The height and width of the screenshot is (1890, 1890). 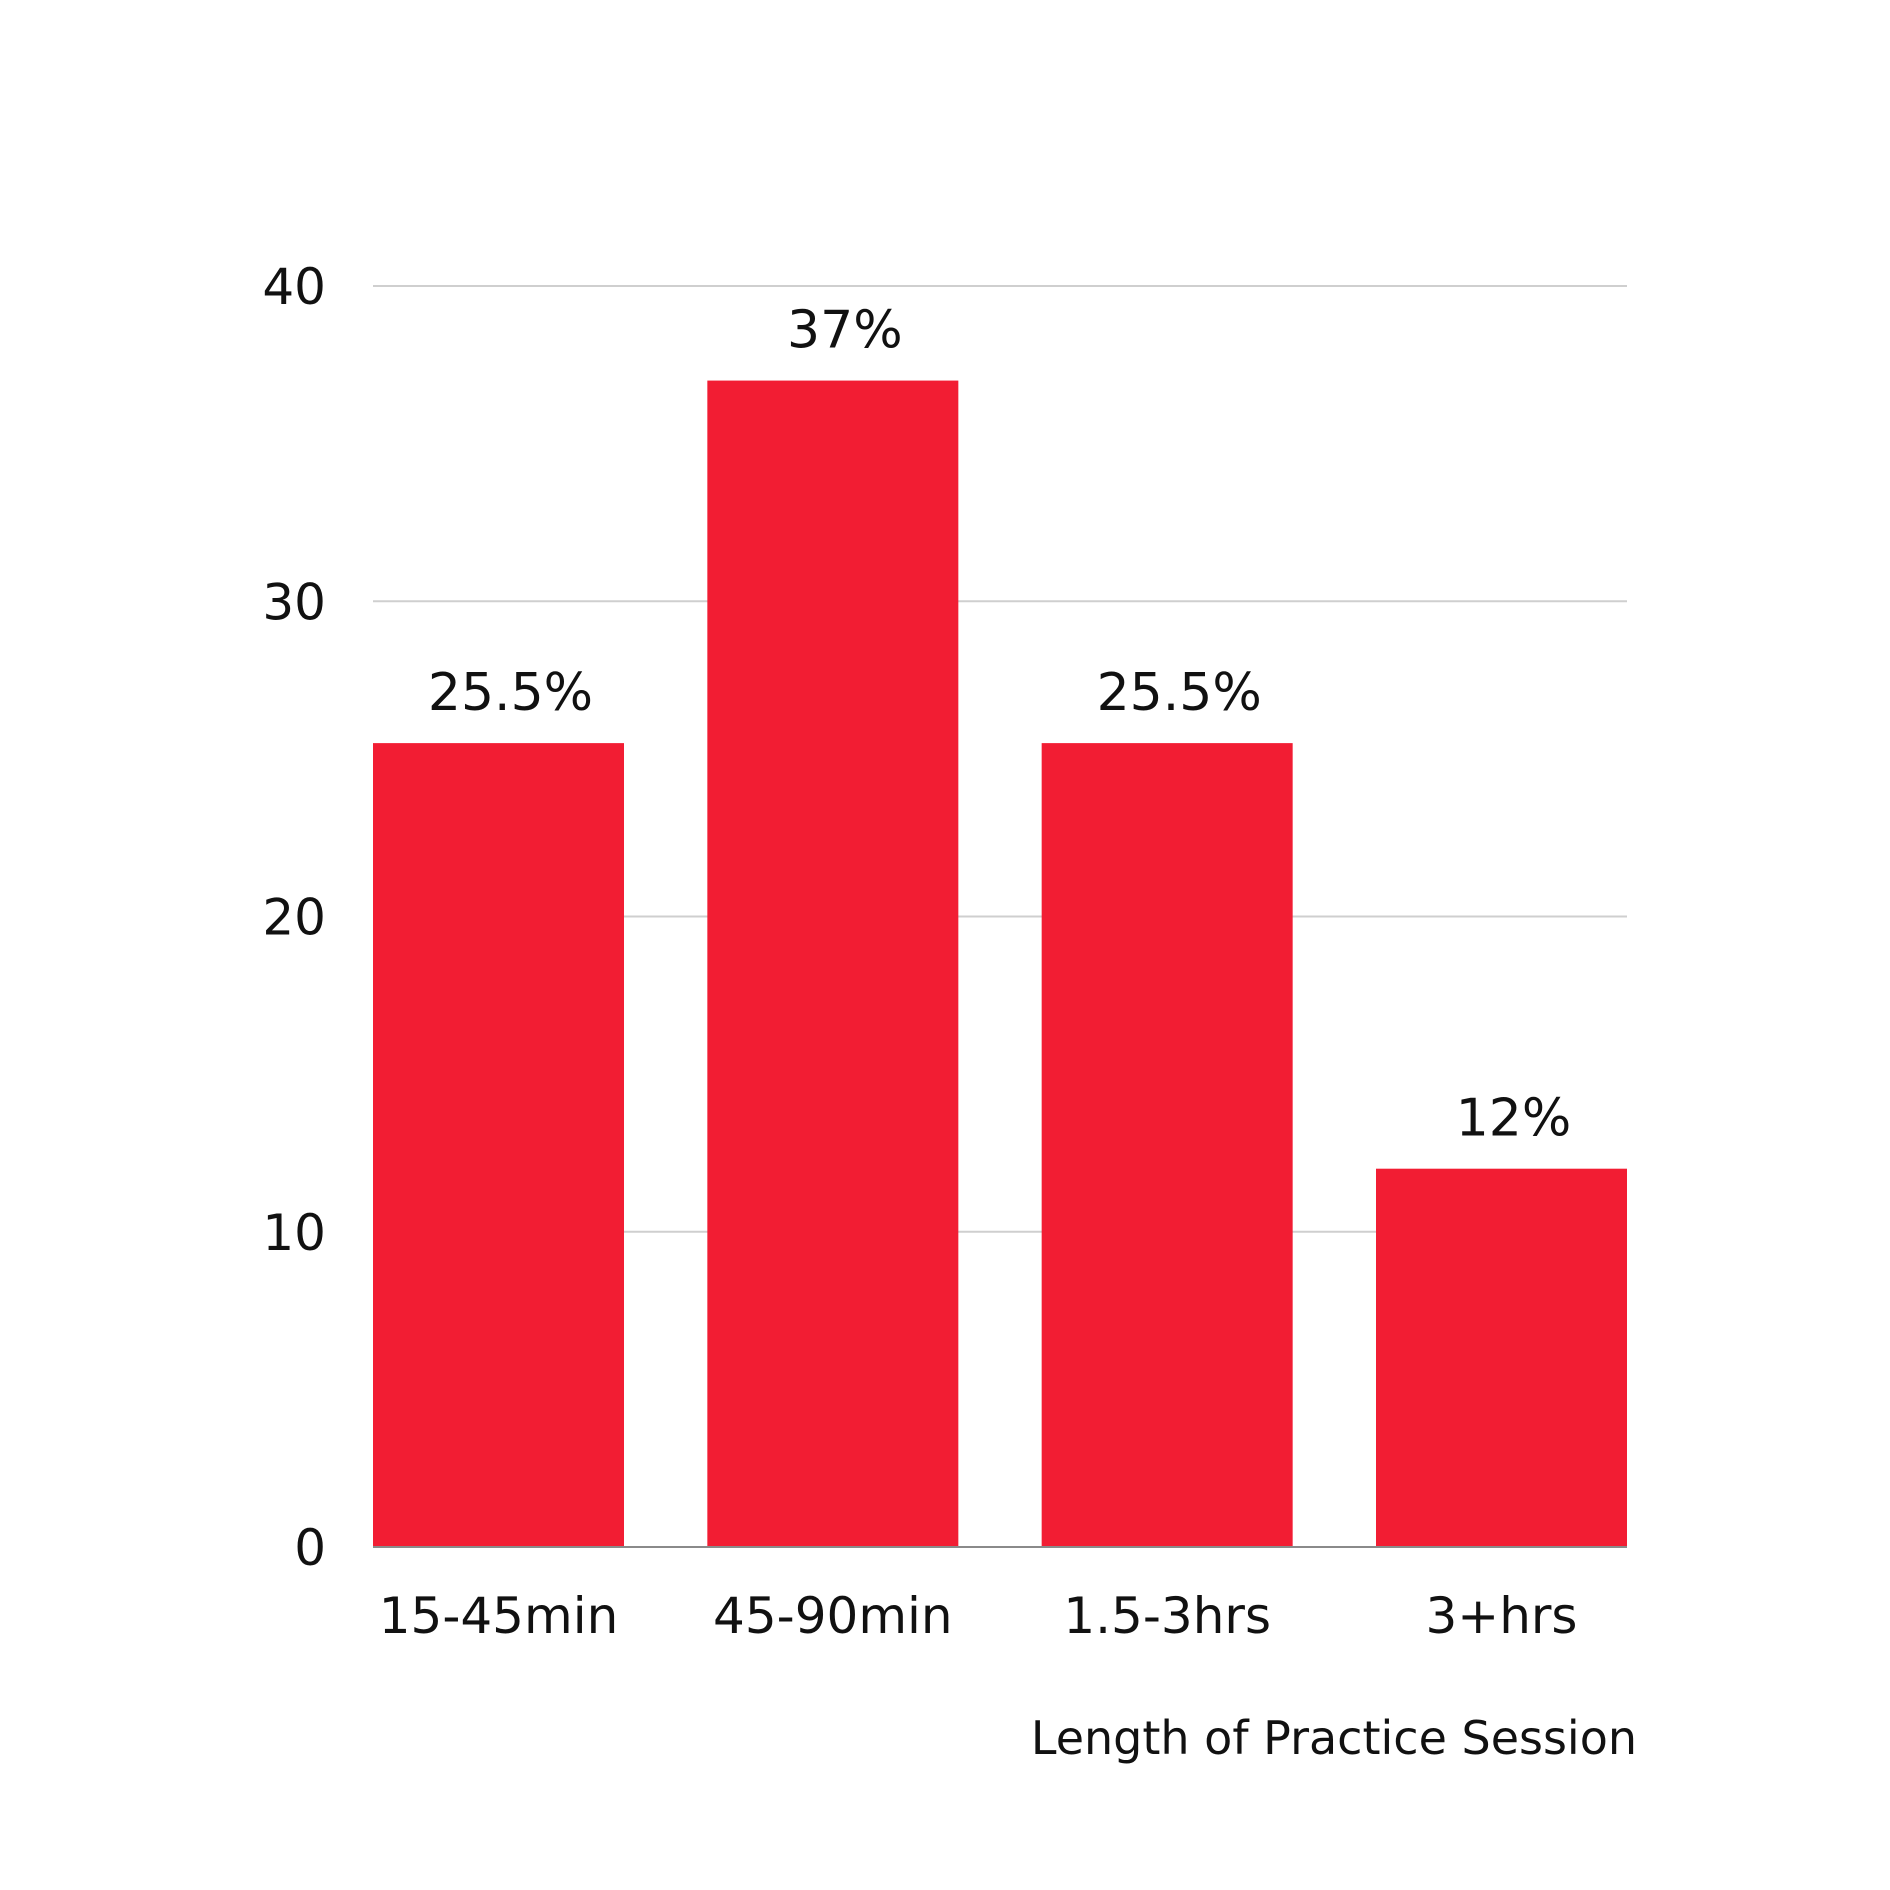 I want to click on y-tick-label: 10, so click(x=294, y=1233).